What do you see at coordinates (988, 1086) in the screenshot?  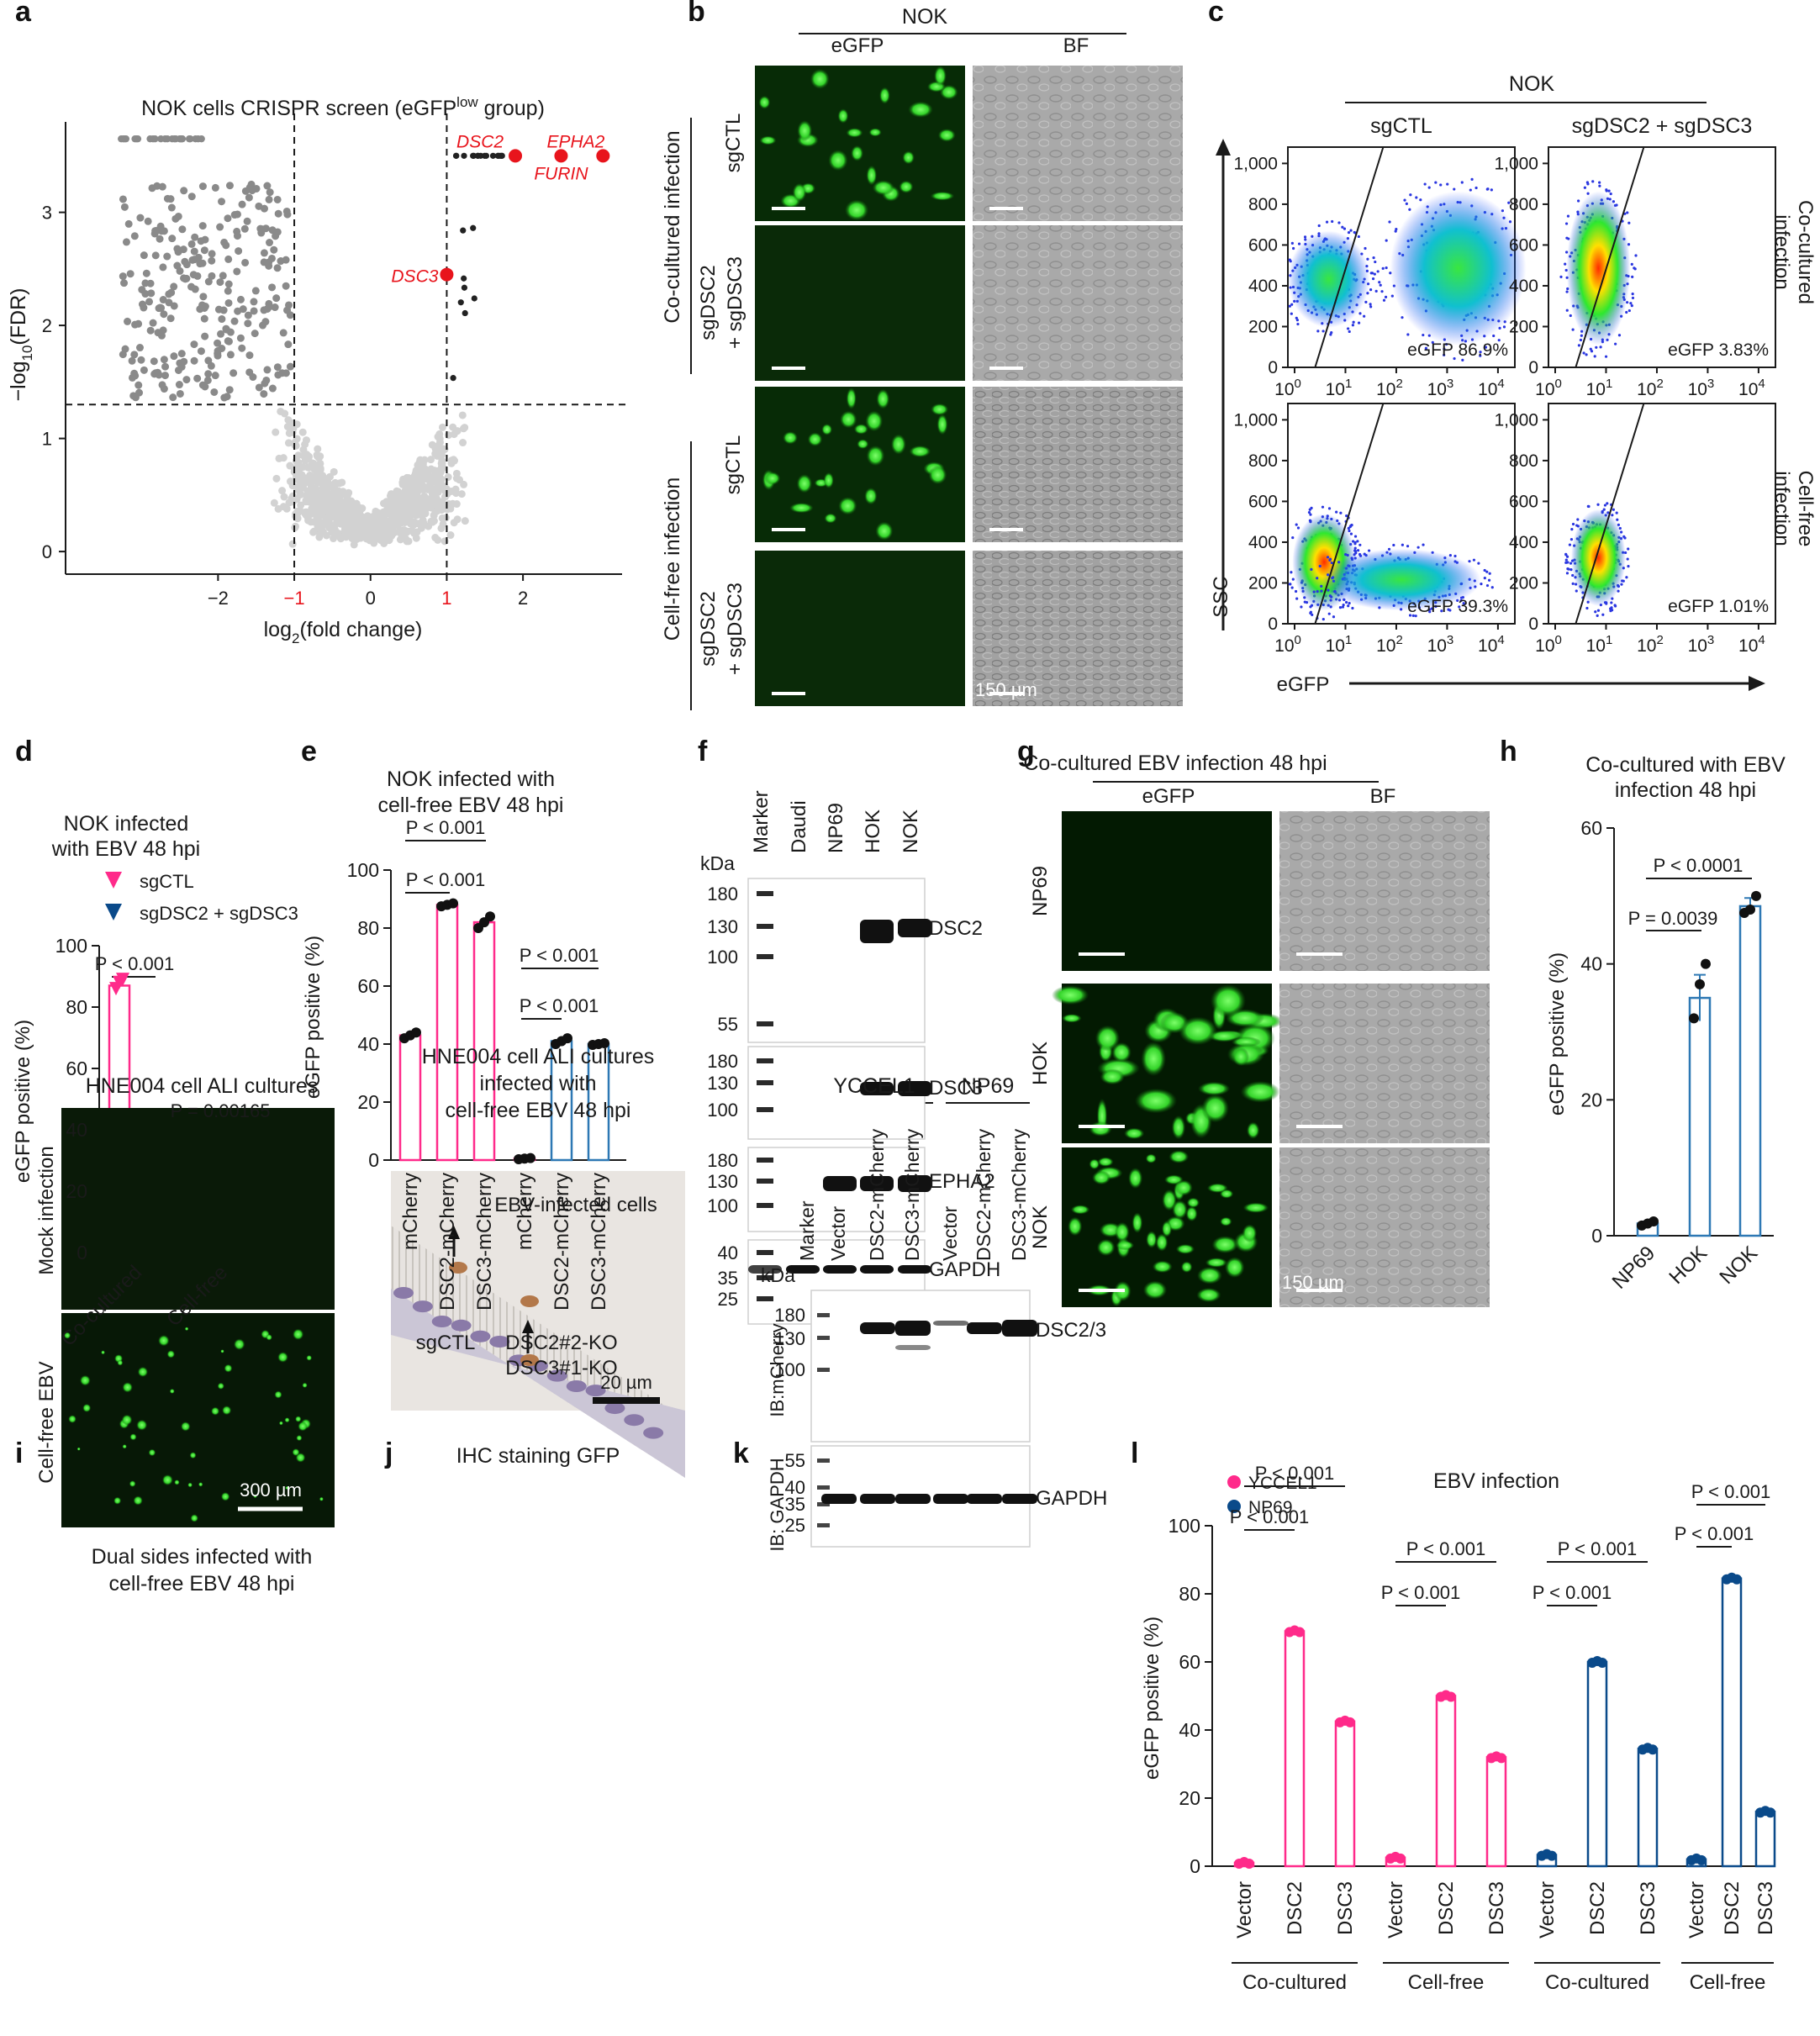 I see `k-group-2: NP69` at bounding box center [988, 1086].